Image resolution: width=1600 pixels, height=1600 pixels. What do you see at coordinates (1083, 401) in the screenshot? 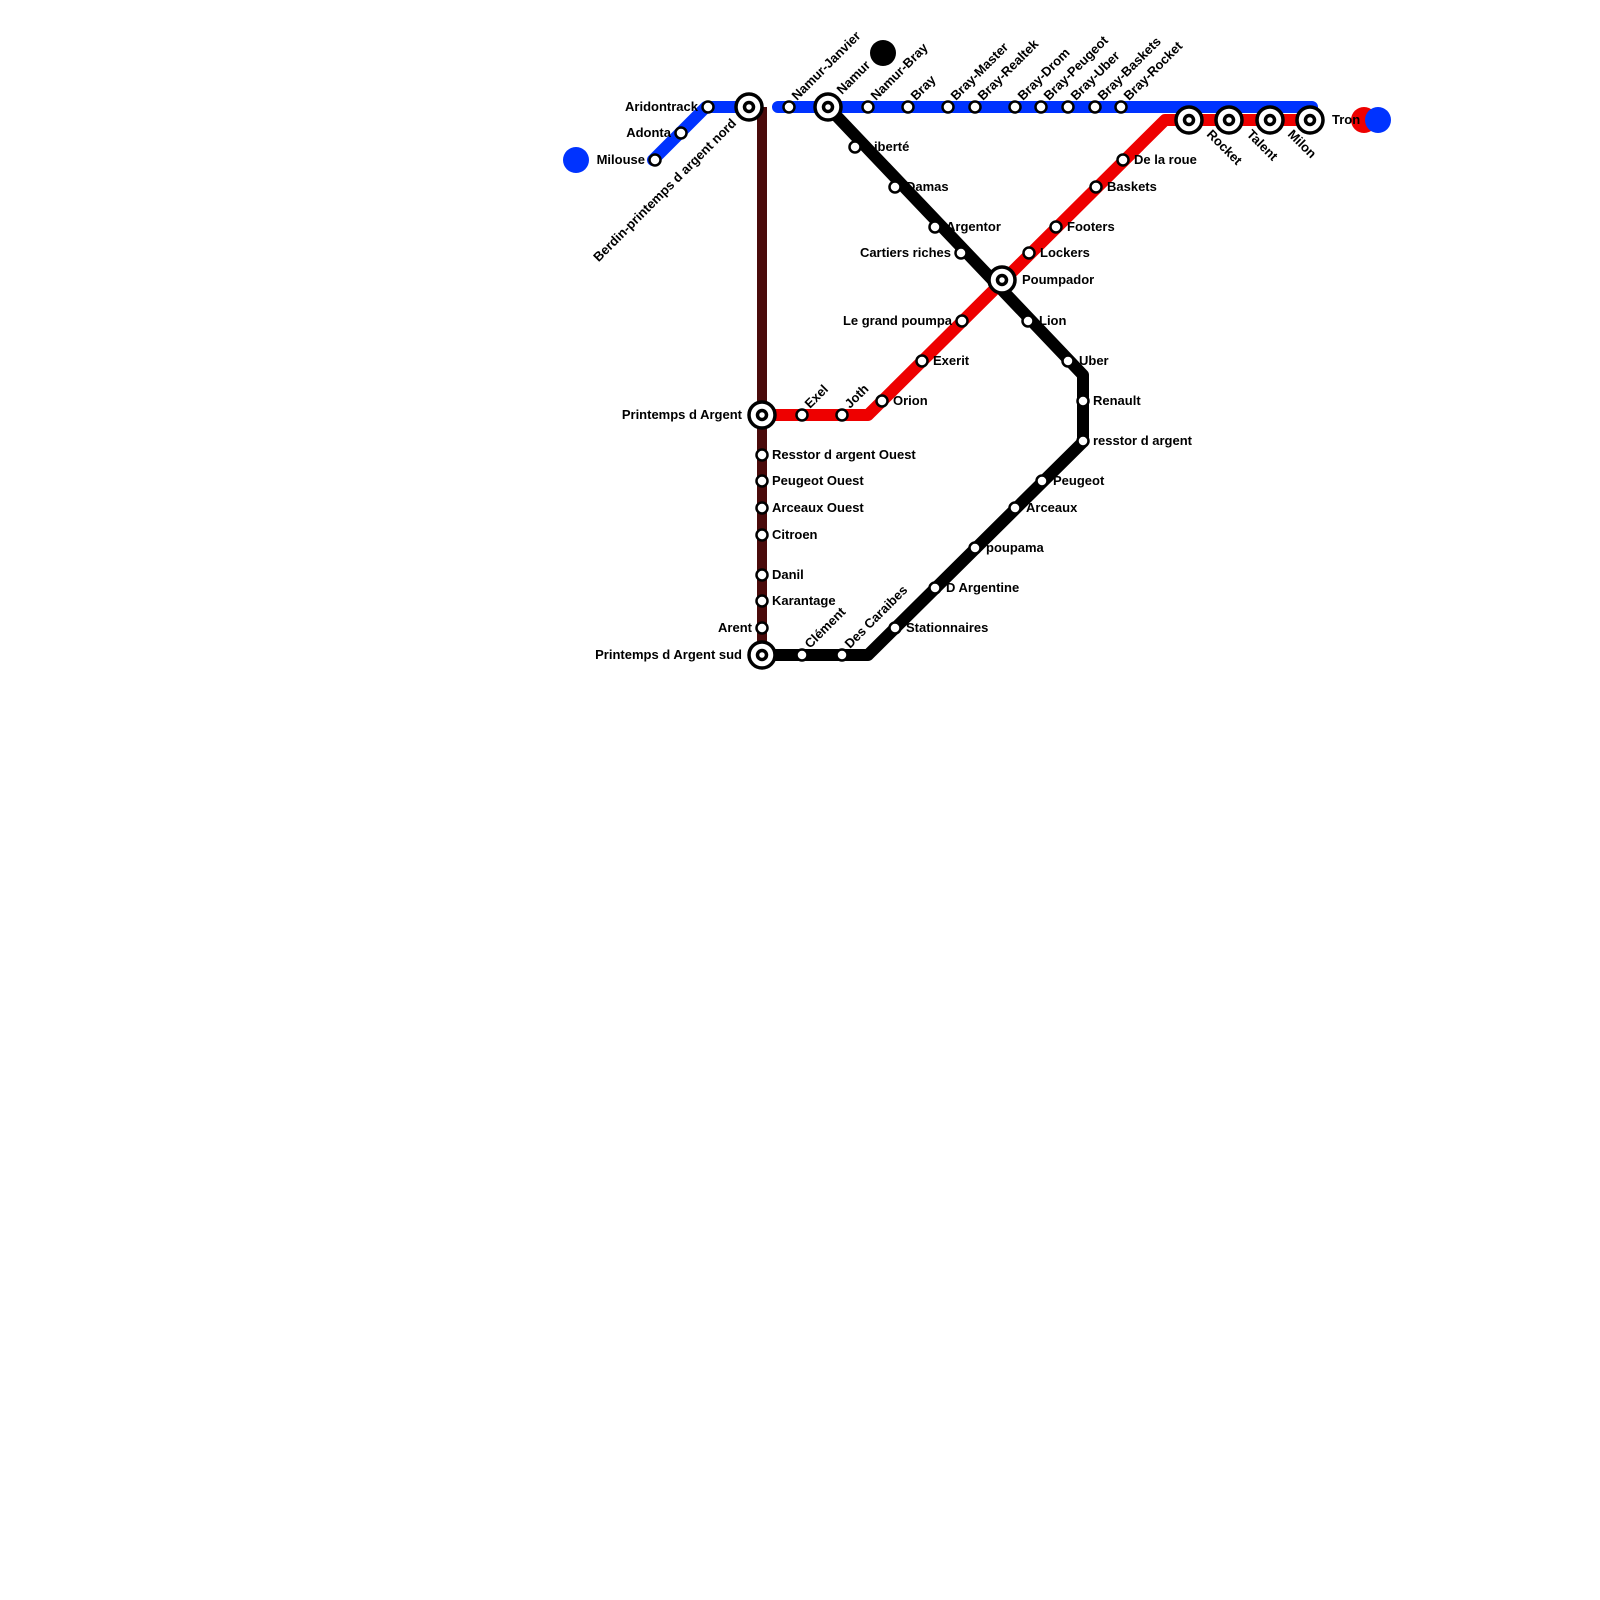
I see `station-renault` at bounding box center [1083, 401].